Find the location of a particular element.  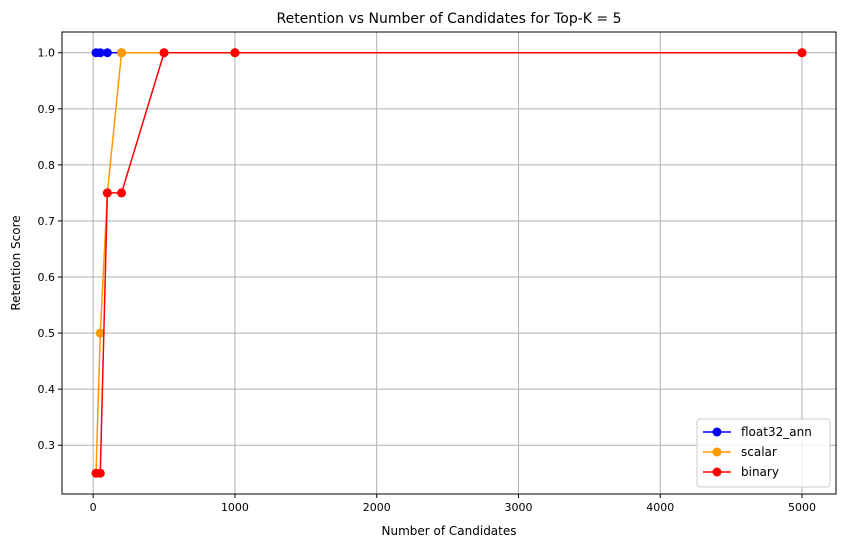

legend-marker-binary is located at coordinates (717, 472).